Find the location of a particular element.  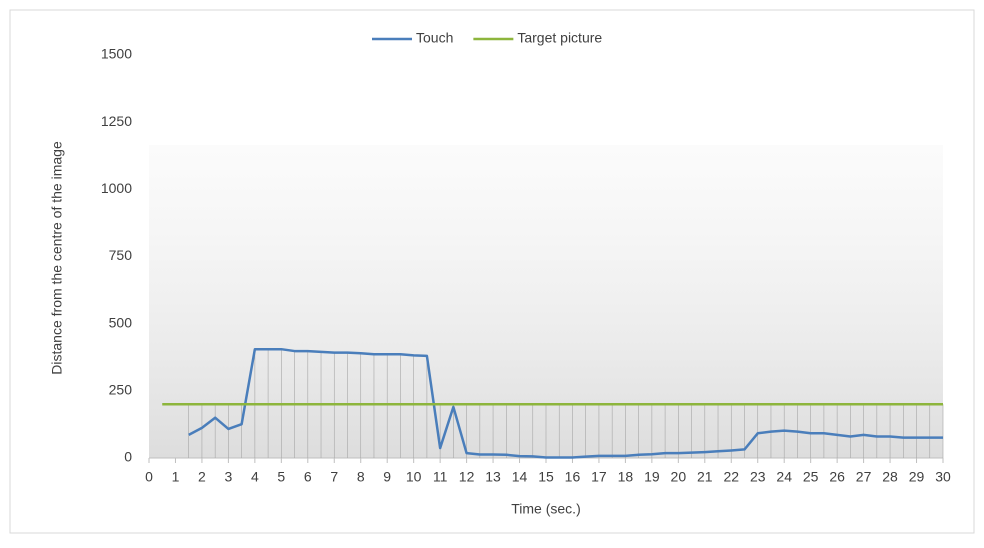

x-tick-label: 26 is located at coordinates (837, 477).